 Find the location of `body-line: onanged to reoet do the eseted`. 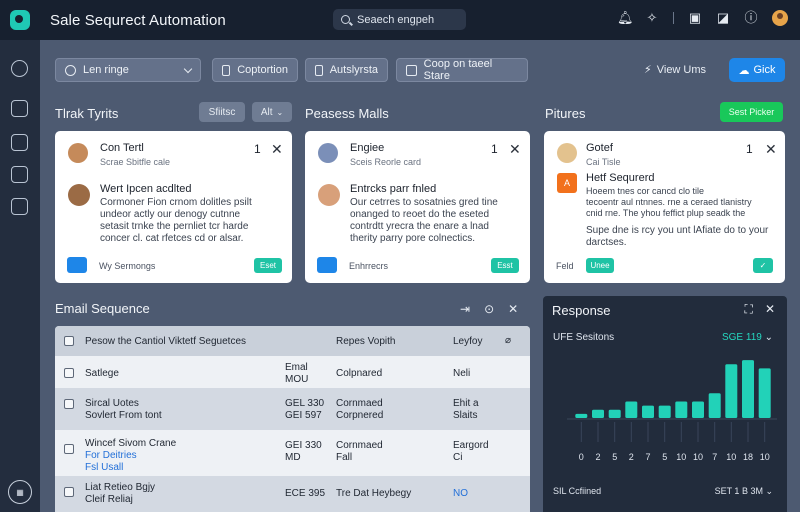

body-line: onanged to reoet do the eseted is located at coordinates (420, 214).